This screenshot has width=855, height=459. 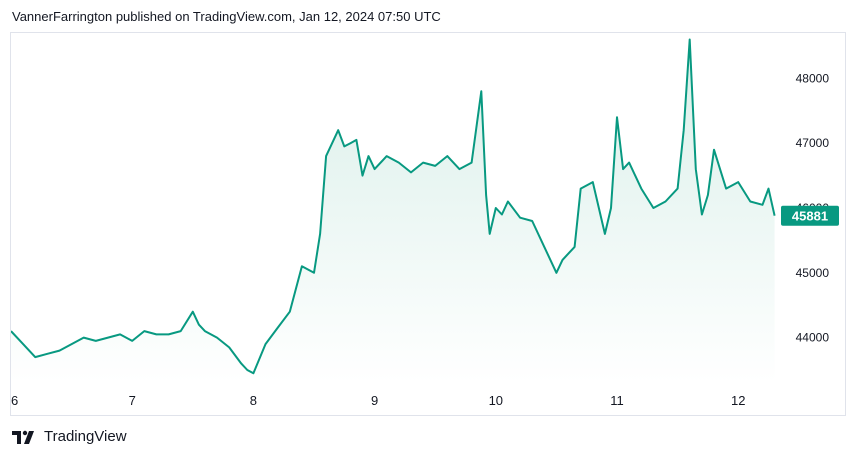 What do you see at coordinates (738, 400) in the screenshot?
I see `x-tick-label: 12` at bounding box center [738, 400].